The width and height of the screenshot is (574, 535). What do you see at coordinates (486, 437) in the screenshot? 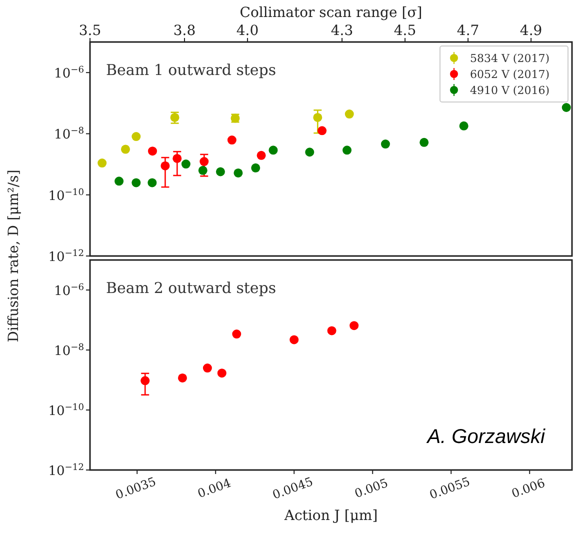
I see `annotation: A. Gorzawski` at bounding box center [486, 437].